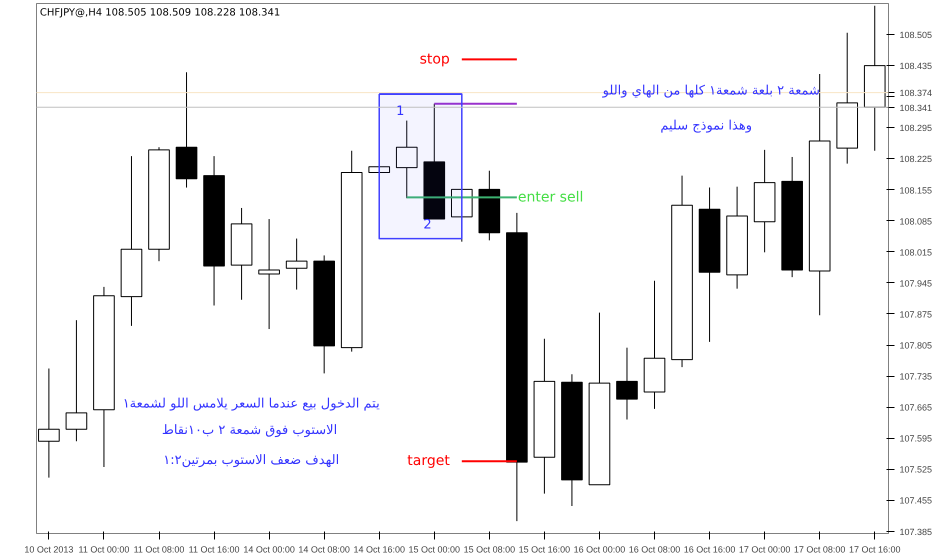 This screenshot has width=935, height=557. I want to click on y-tick-label: 107.595, so click(916, 439).